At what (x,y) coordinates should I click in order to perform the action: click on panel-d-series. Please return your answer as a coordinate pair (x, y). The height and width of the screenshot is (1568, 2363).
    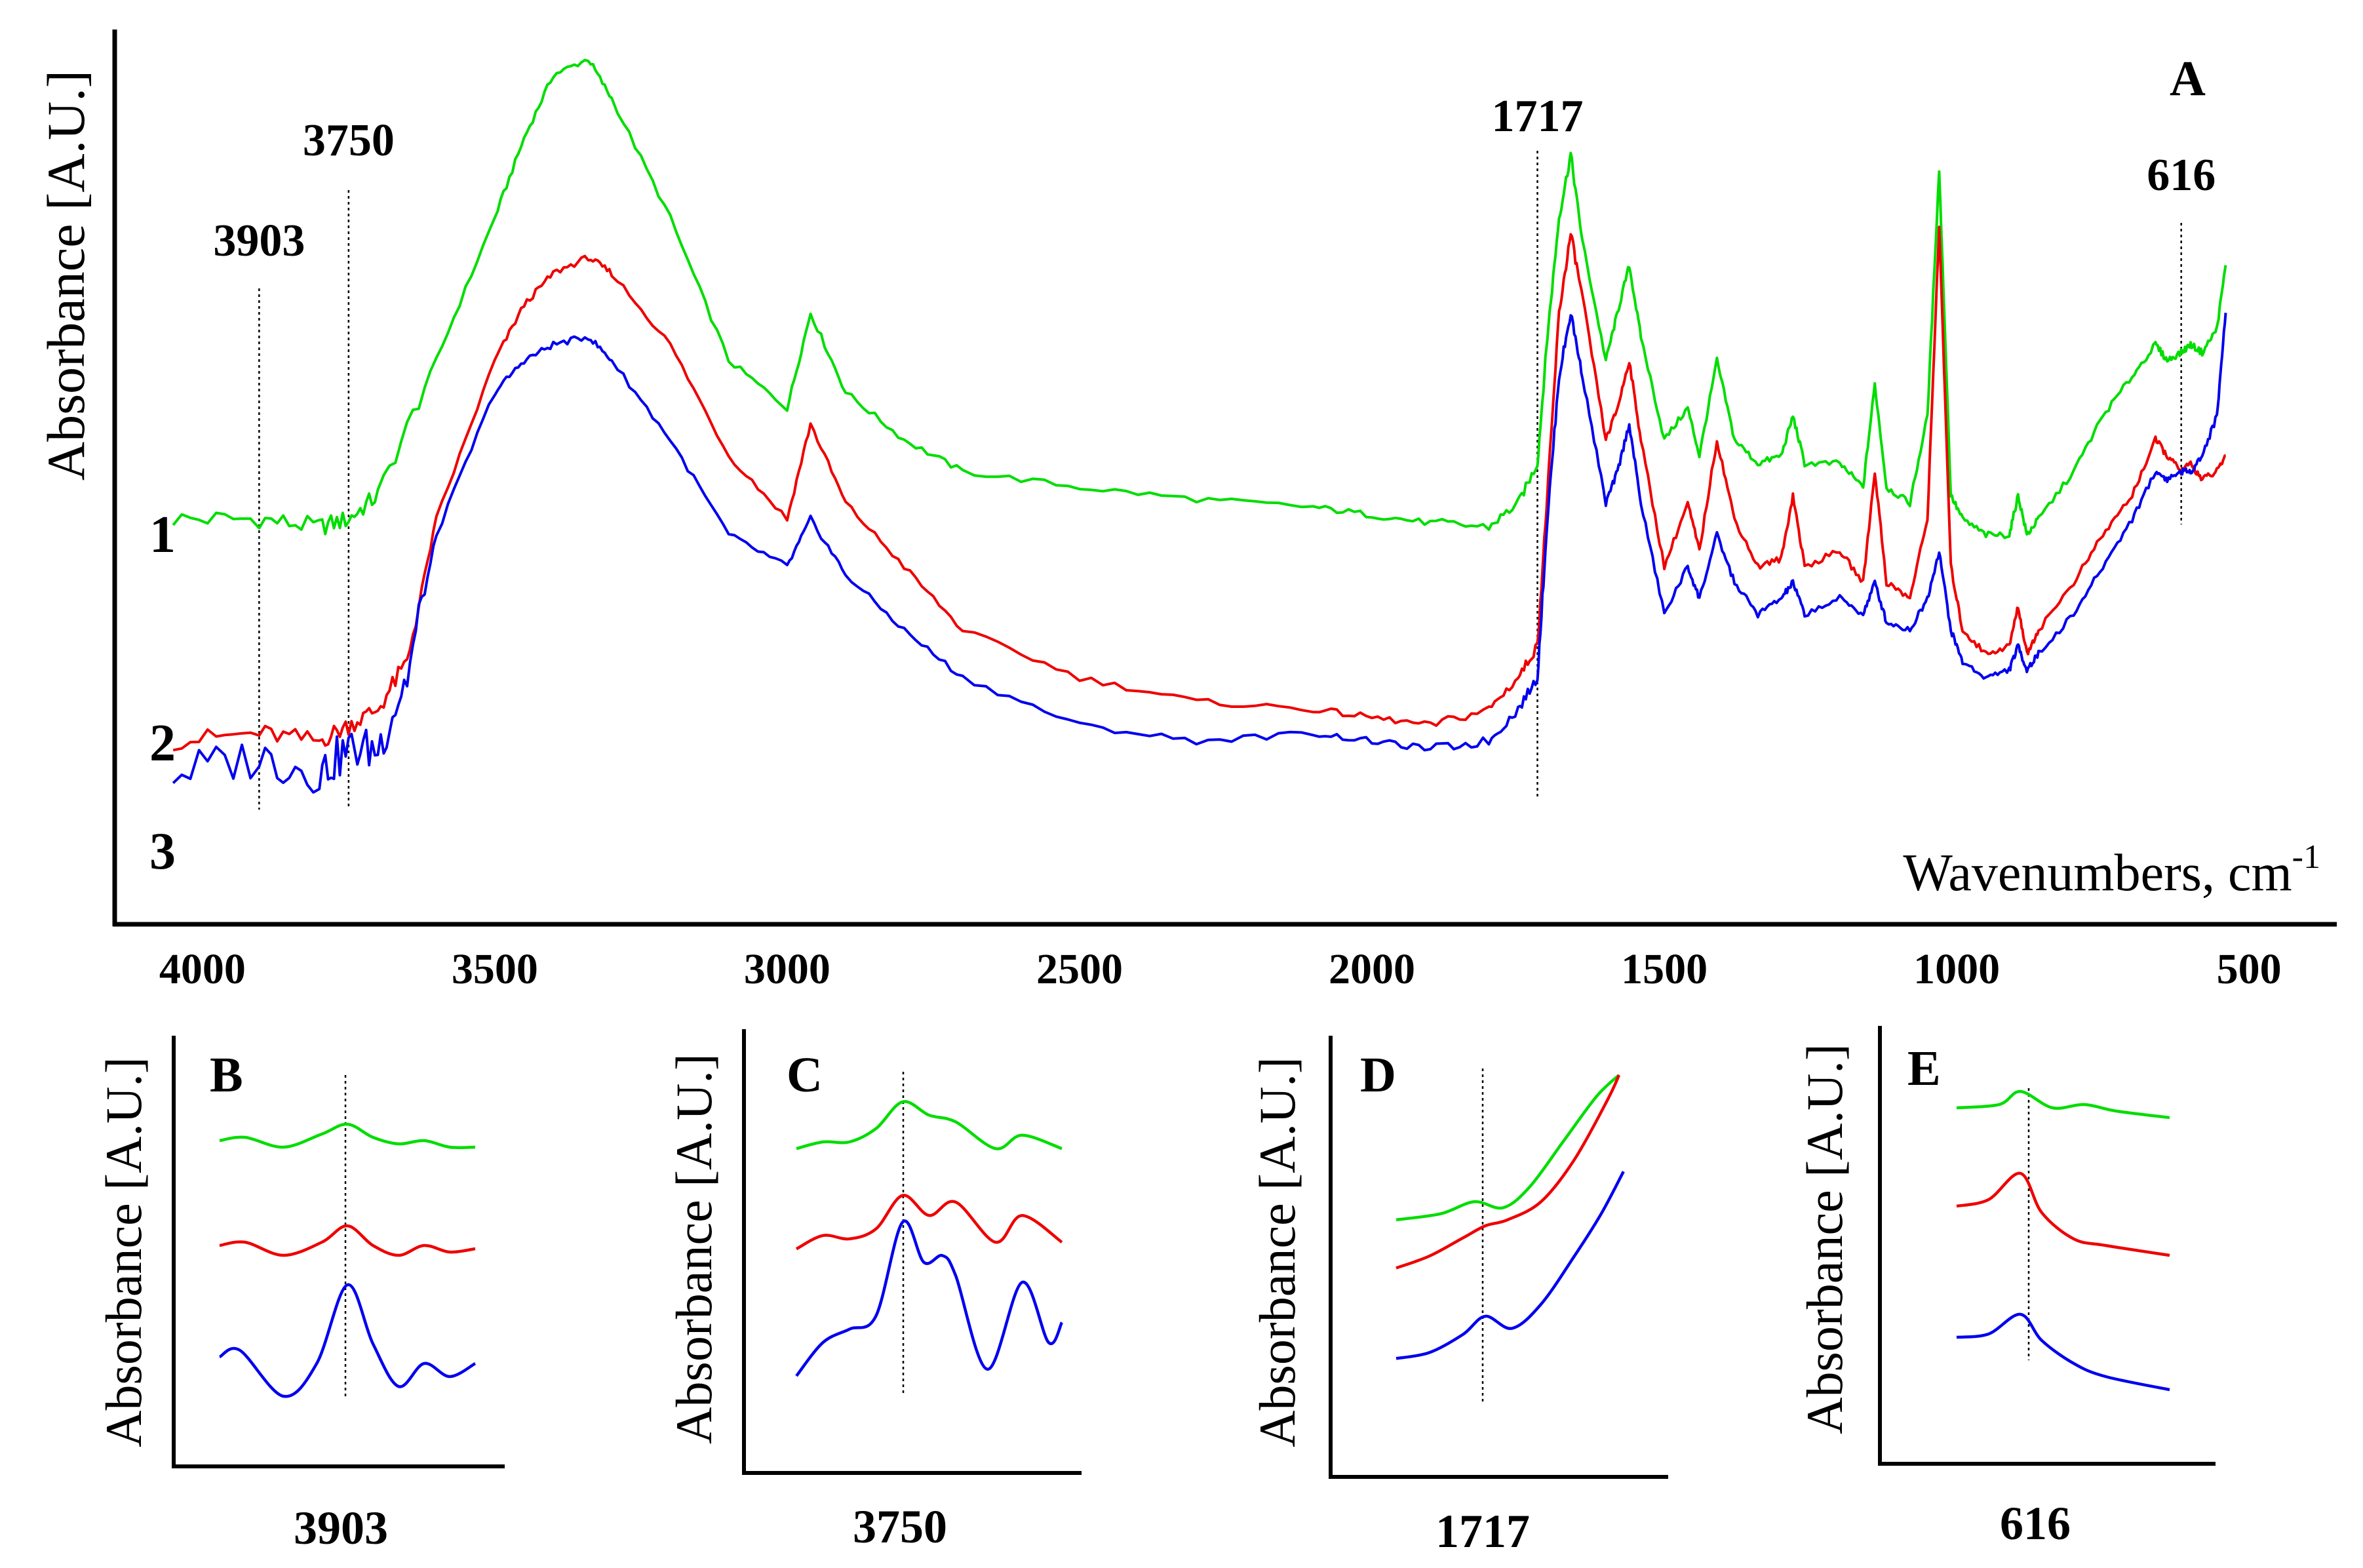
    Looking at the image, I should click on (1510, 1217).